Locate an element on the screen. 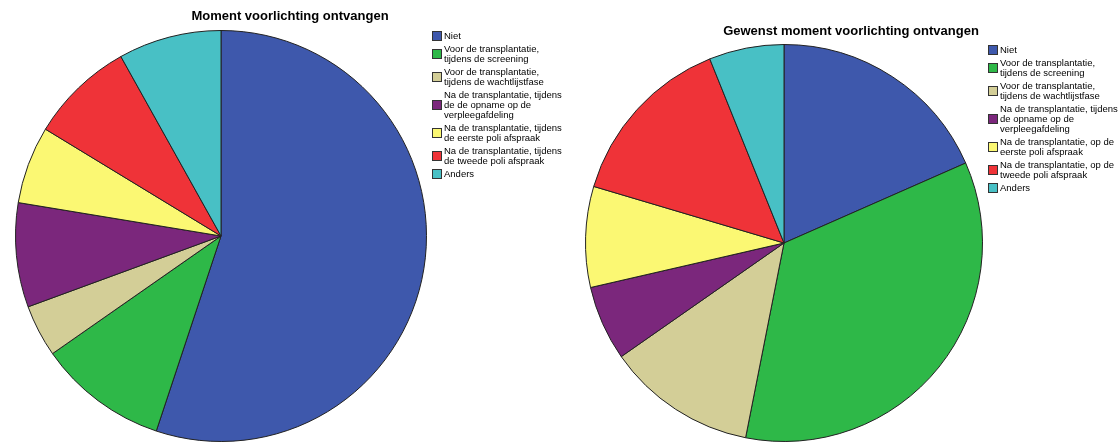 This screenshot has width=1120, height=445. legend-label: Na de transplantatie, tijdens de de opname op de verpleegafdeling is located at coordinates (503, 104).